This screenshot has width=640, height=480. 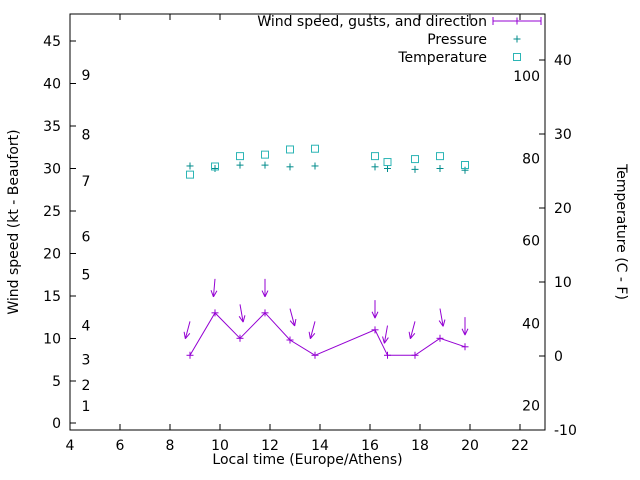 What do you see at coordinates (56, 382) in the screenshot?
I see `y-left-tick-label: 5` at bounding box center [56, 382].